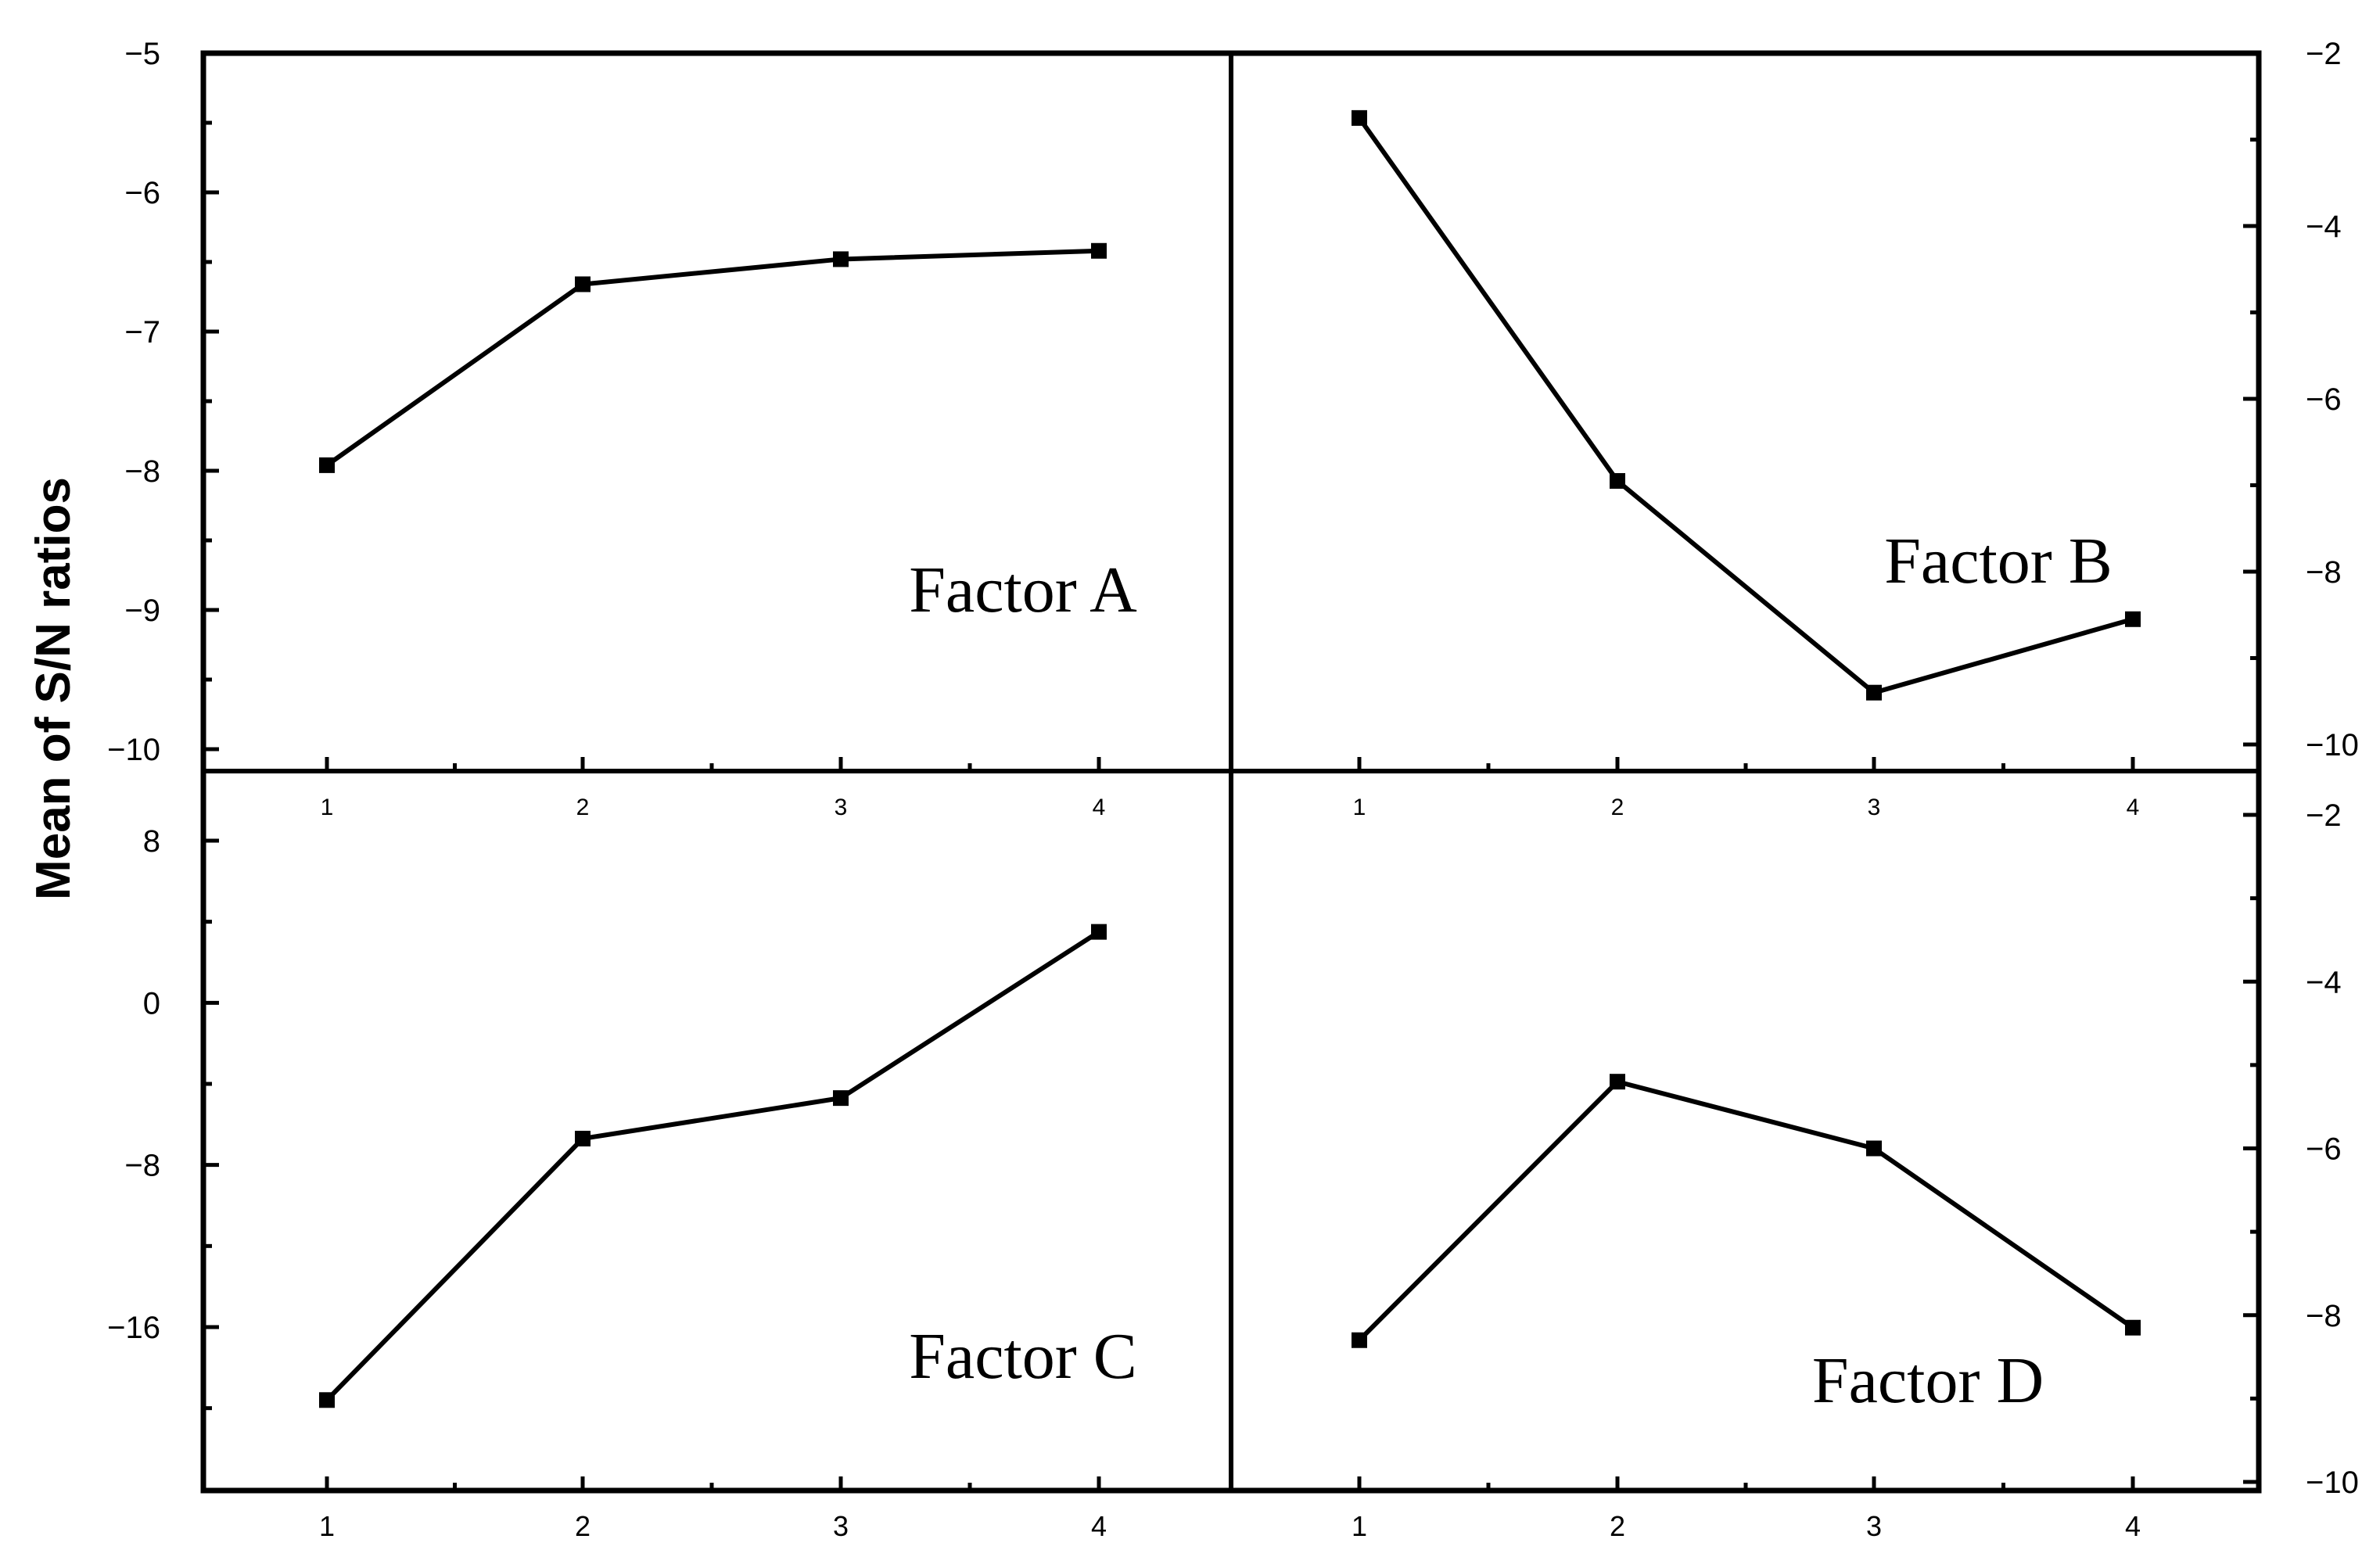  Describe the element at coordinates (151, 1003) in the screenshot. I see `y-tick-label: 0` at that location.